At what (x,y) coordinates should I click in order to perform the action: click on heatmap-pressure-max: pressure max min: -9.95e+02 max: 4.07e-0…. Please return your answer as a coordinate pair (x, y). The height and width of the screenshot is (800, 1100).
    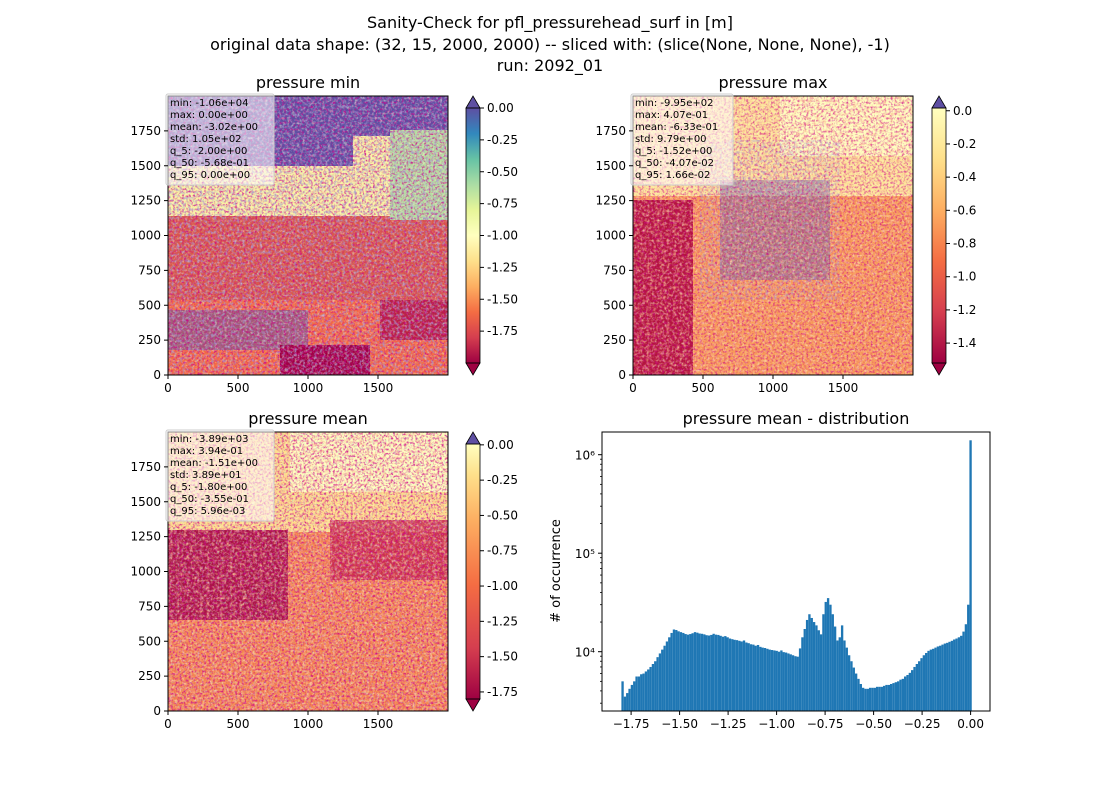
    Looking at the image, I should click on (788, 224).